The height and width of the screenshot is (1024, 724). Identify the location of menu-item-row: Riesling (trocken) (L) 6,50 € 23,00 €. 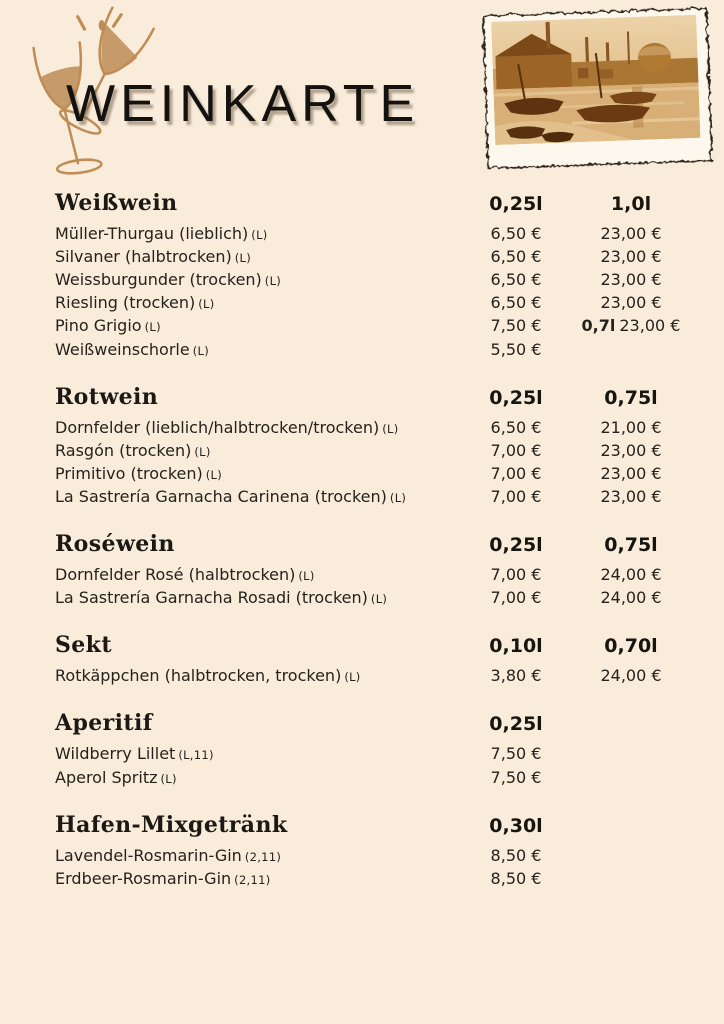
(374, 302).